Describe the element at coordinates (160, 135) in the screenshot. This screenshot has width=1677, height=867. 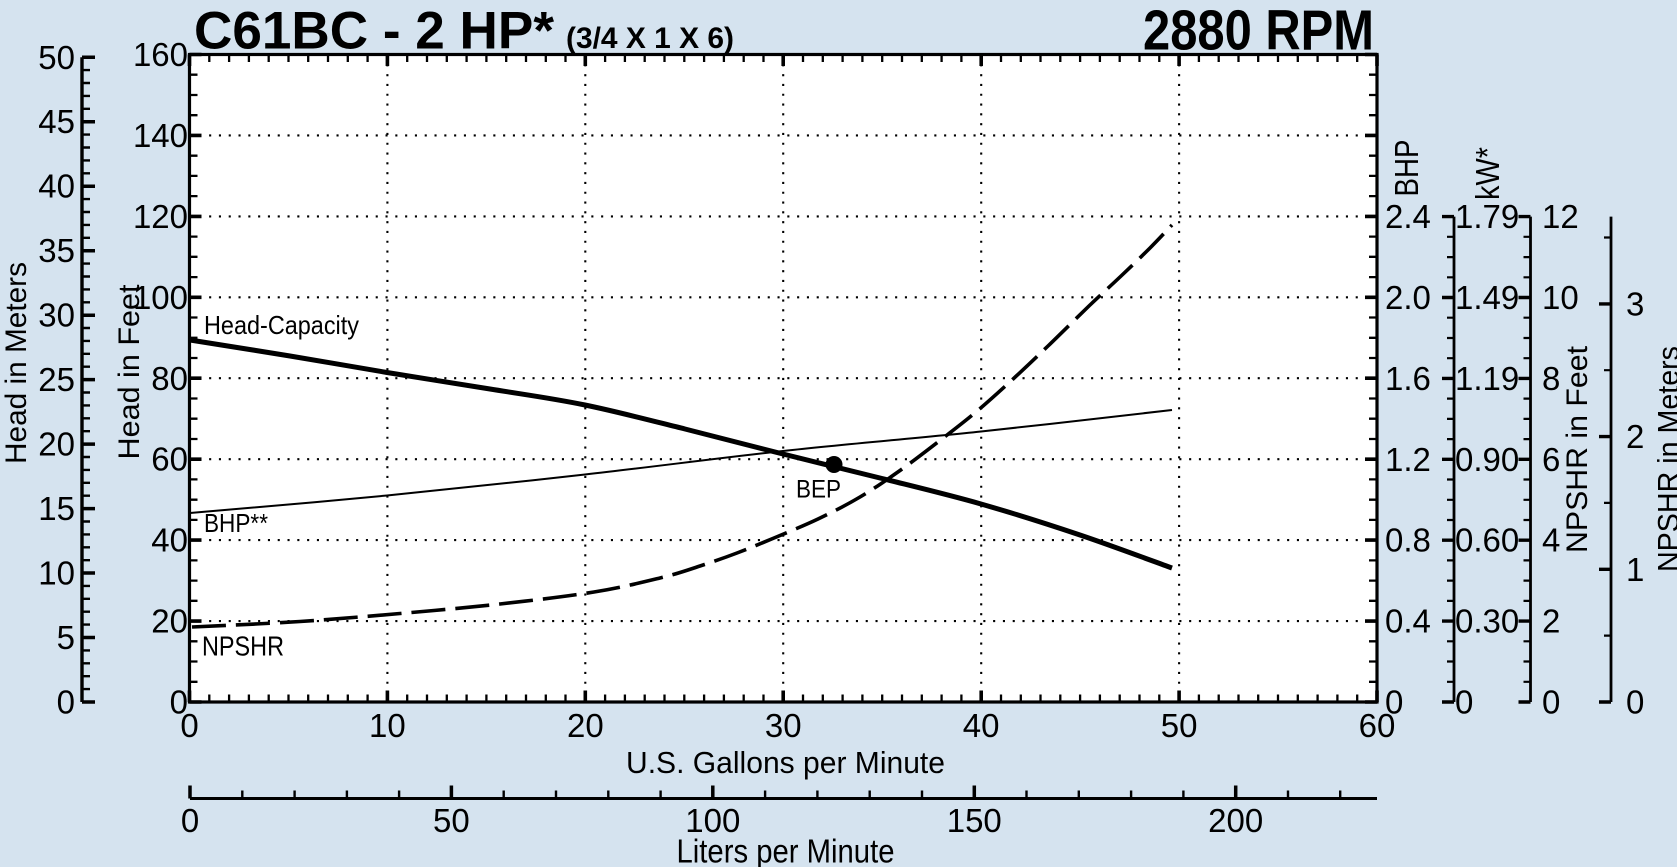
I see `svg-text: 140` at that location.